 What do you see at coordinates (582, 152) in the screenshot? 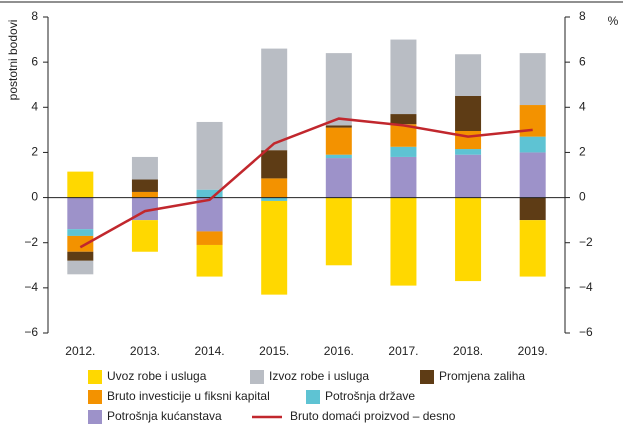
I see `y2-tick-label: 2` at bounding box center [582, 152].